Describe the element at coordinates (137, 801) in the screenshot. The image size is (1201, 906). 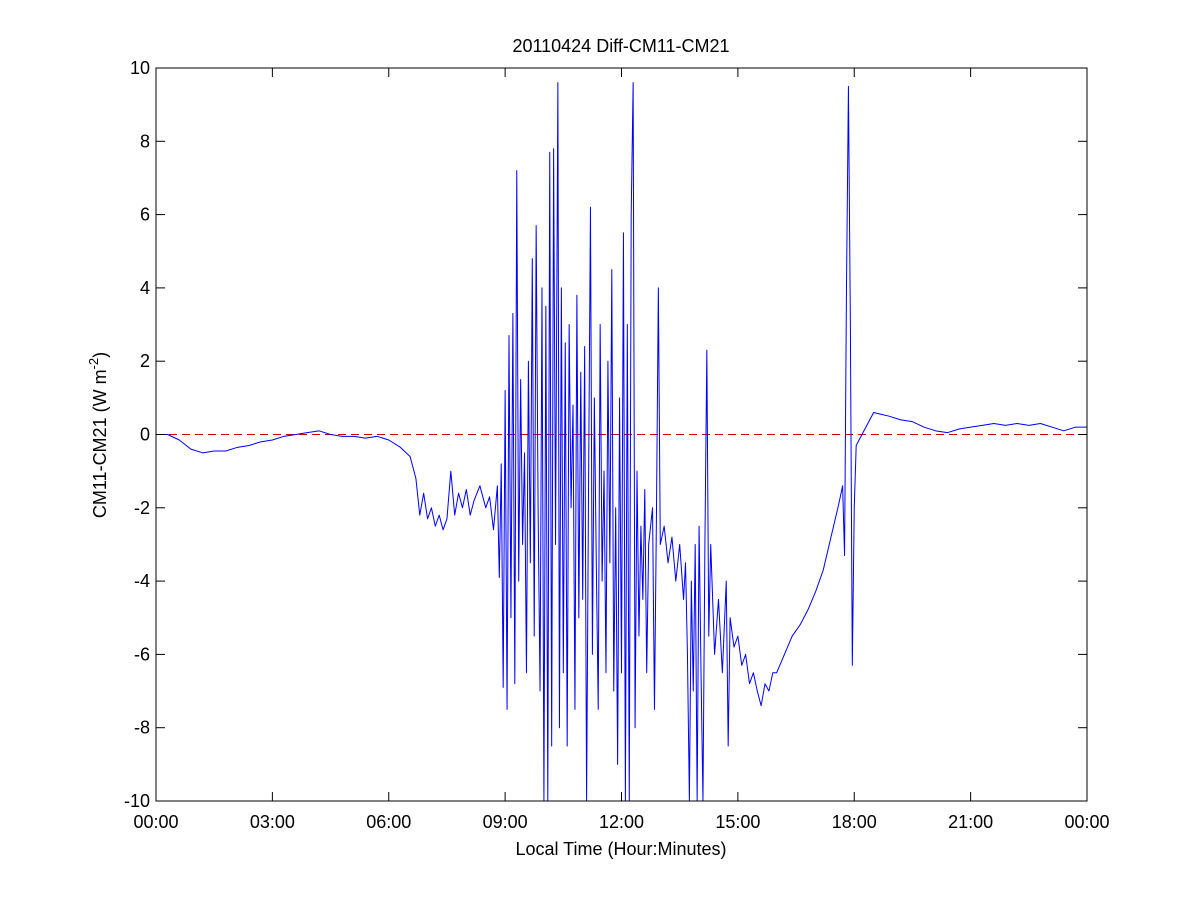
I see `y-tick-label: -10` at that location.